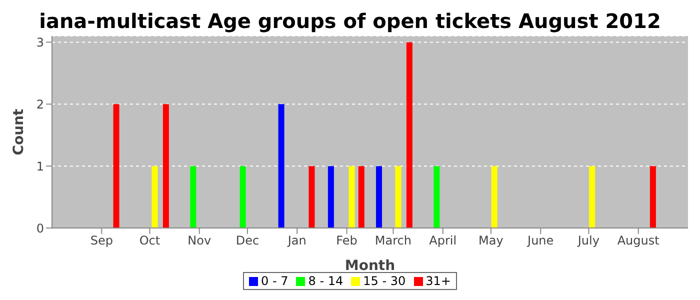 This screenshot has width=700, height=300. I want to click on chart-title: iana-multicast Age groups of open tickets August 2012, so click(350, 21).